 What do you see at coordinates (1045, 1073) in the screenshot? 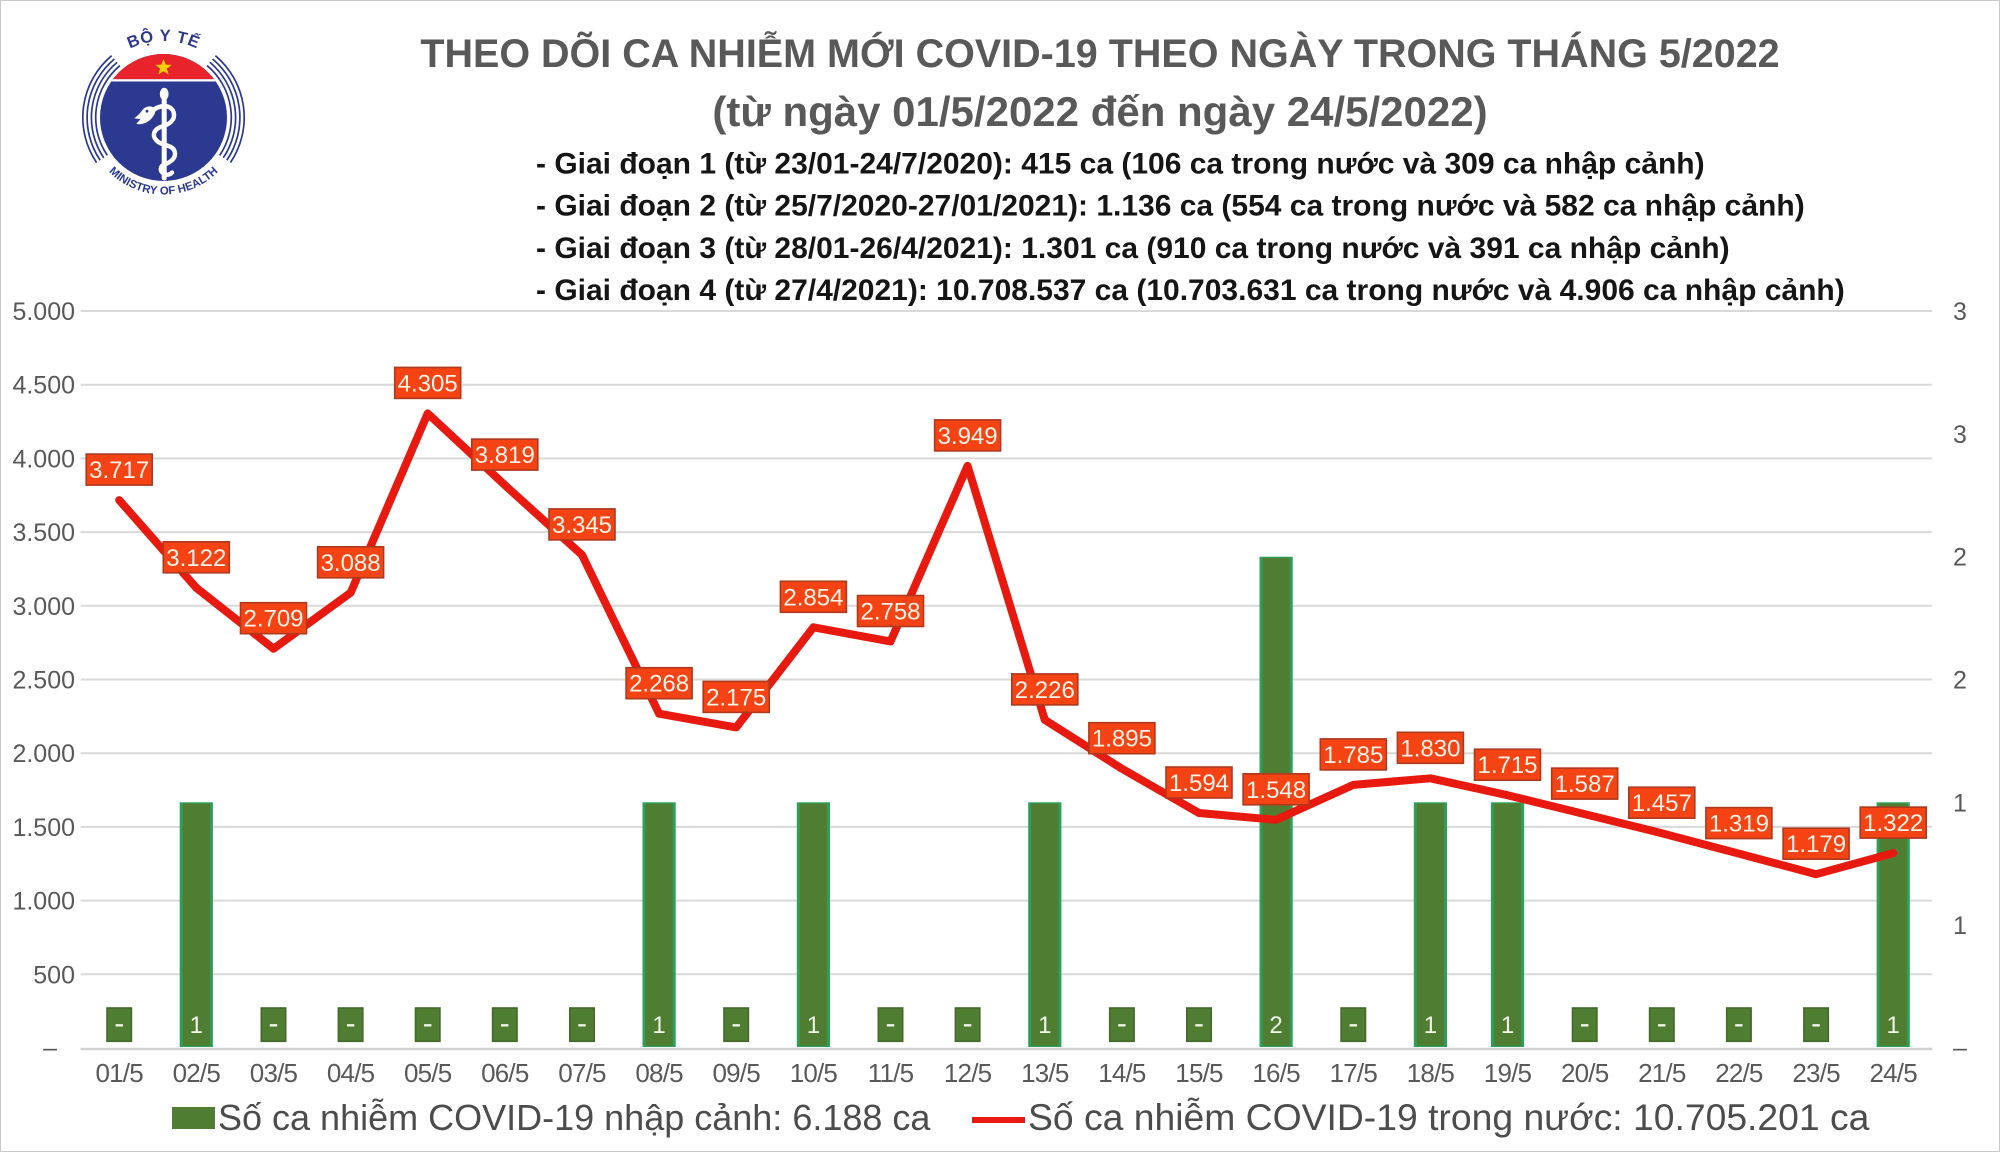
I see `svg-text: 13/5` at bounding box center [1045, 1073].